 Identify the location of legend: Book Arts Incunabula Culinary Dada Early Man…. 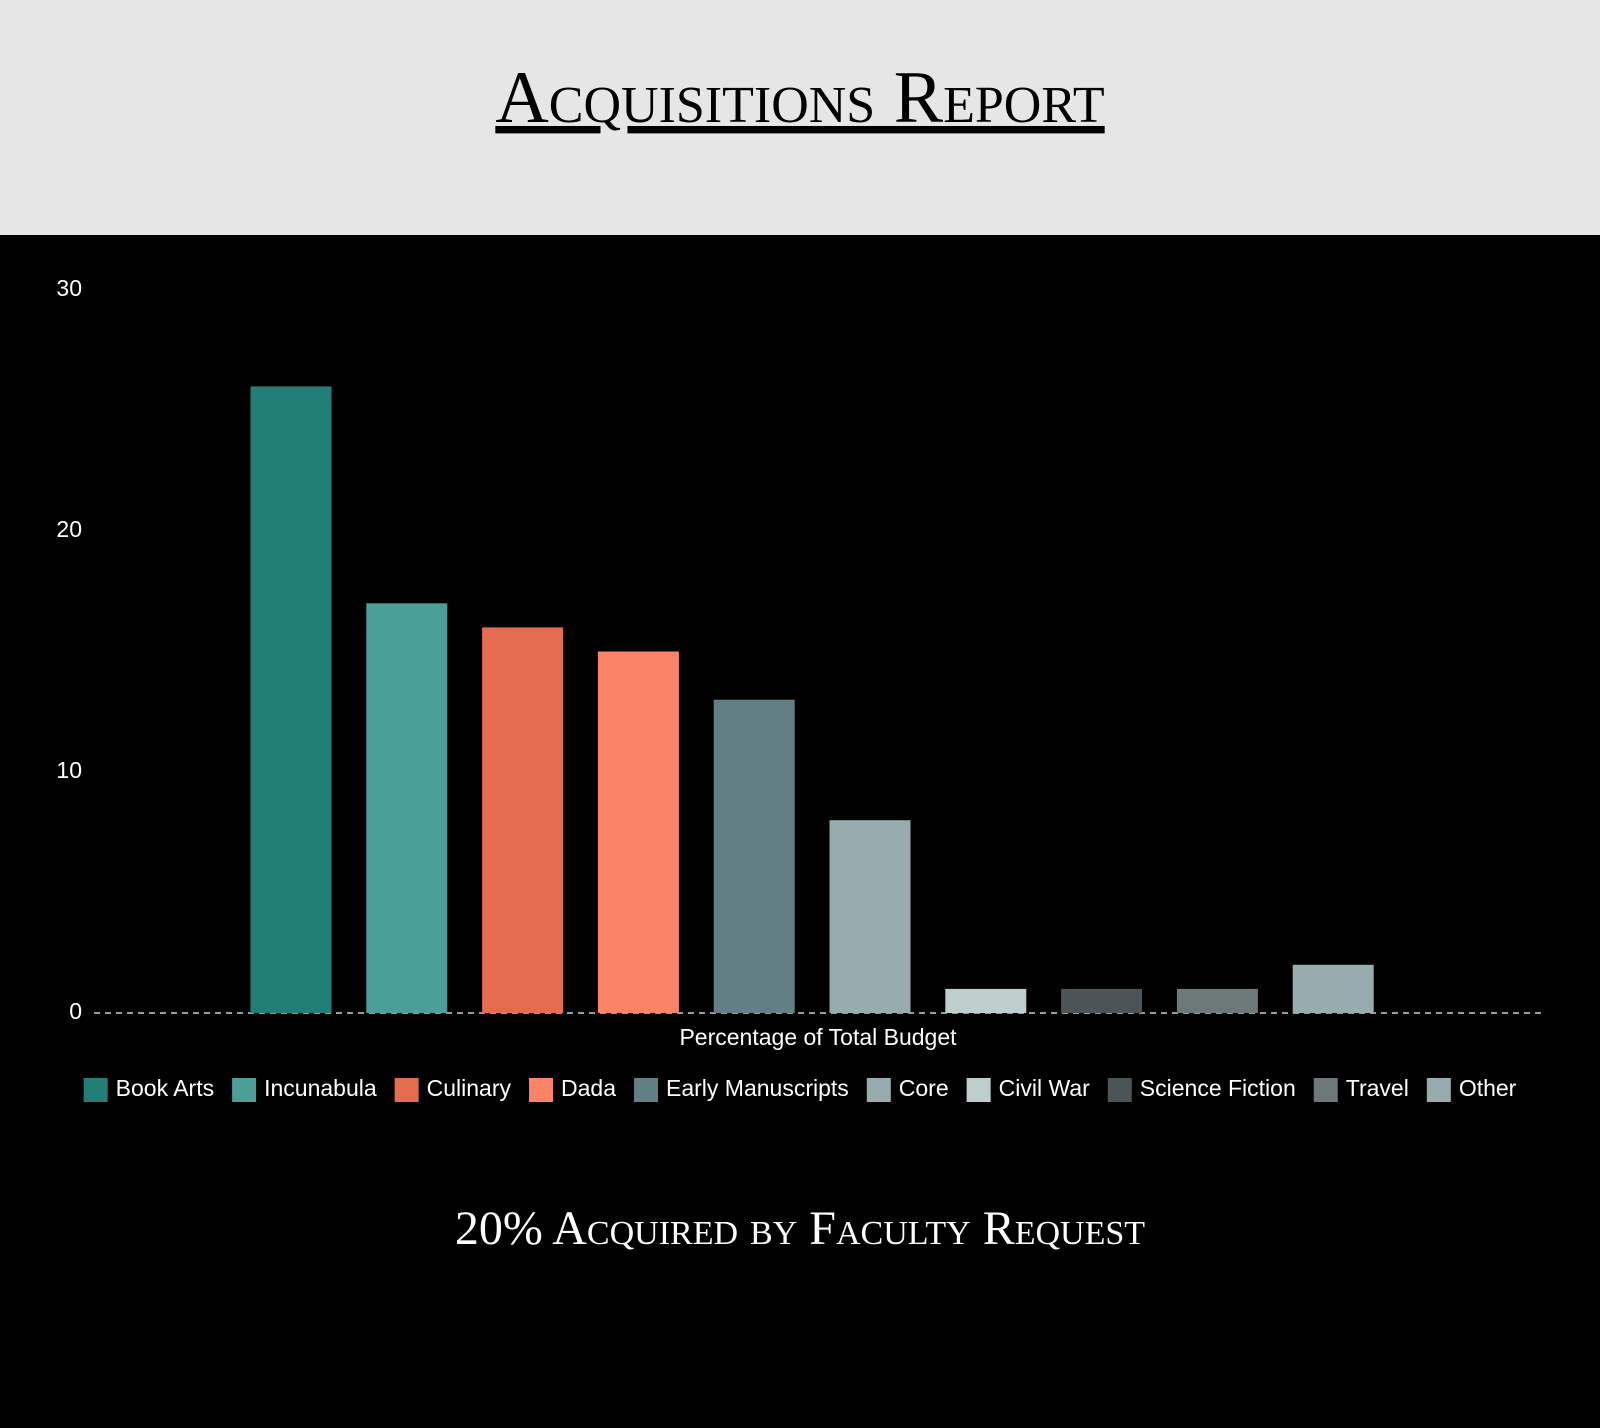
(800, 1088).